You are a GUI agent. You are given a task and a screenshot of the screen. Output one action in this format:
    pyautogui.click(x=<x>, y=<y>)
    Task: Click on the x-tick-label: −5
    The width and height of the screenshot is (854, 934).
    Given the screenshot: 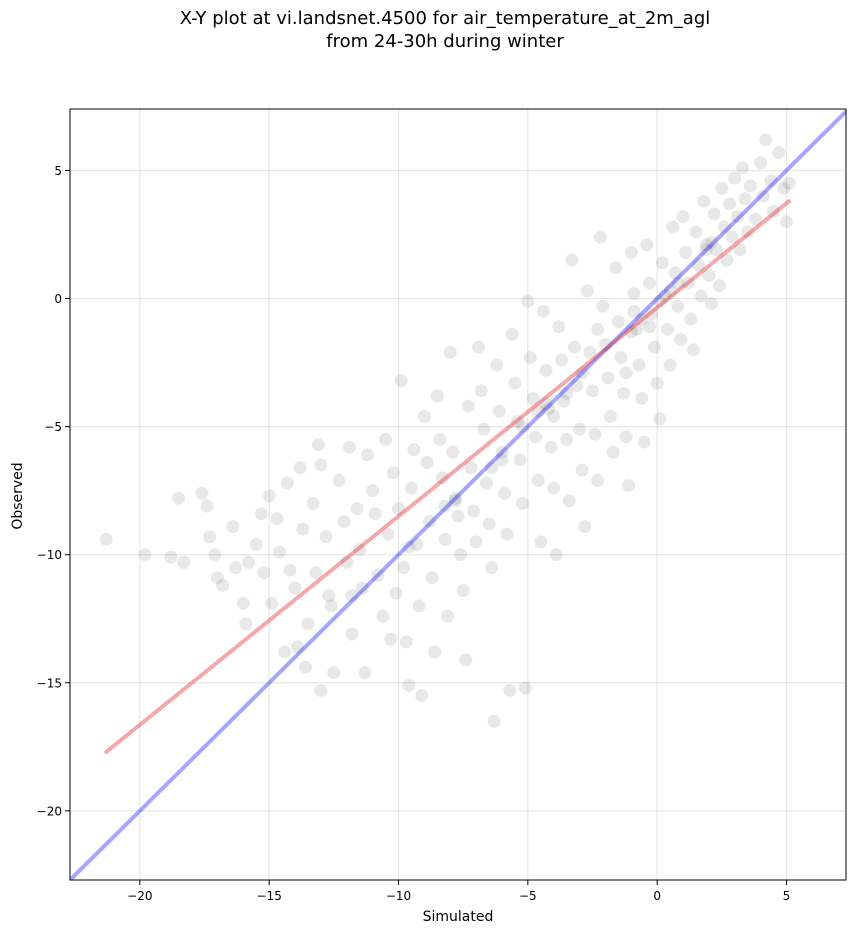 What is the action you would take?
    pyautogui.click(x=528, y=896)
    